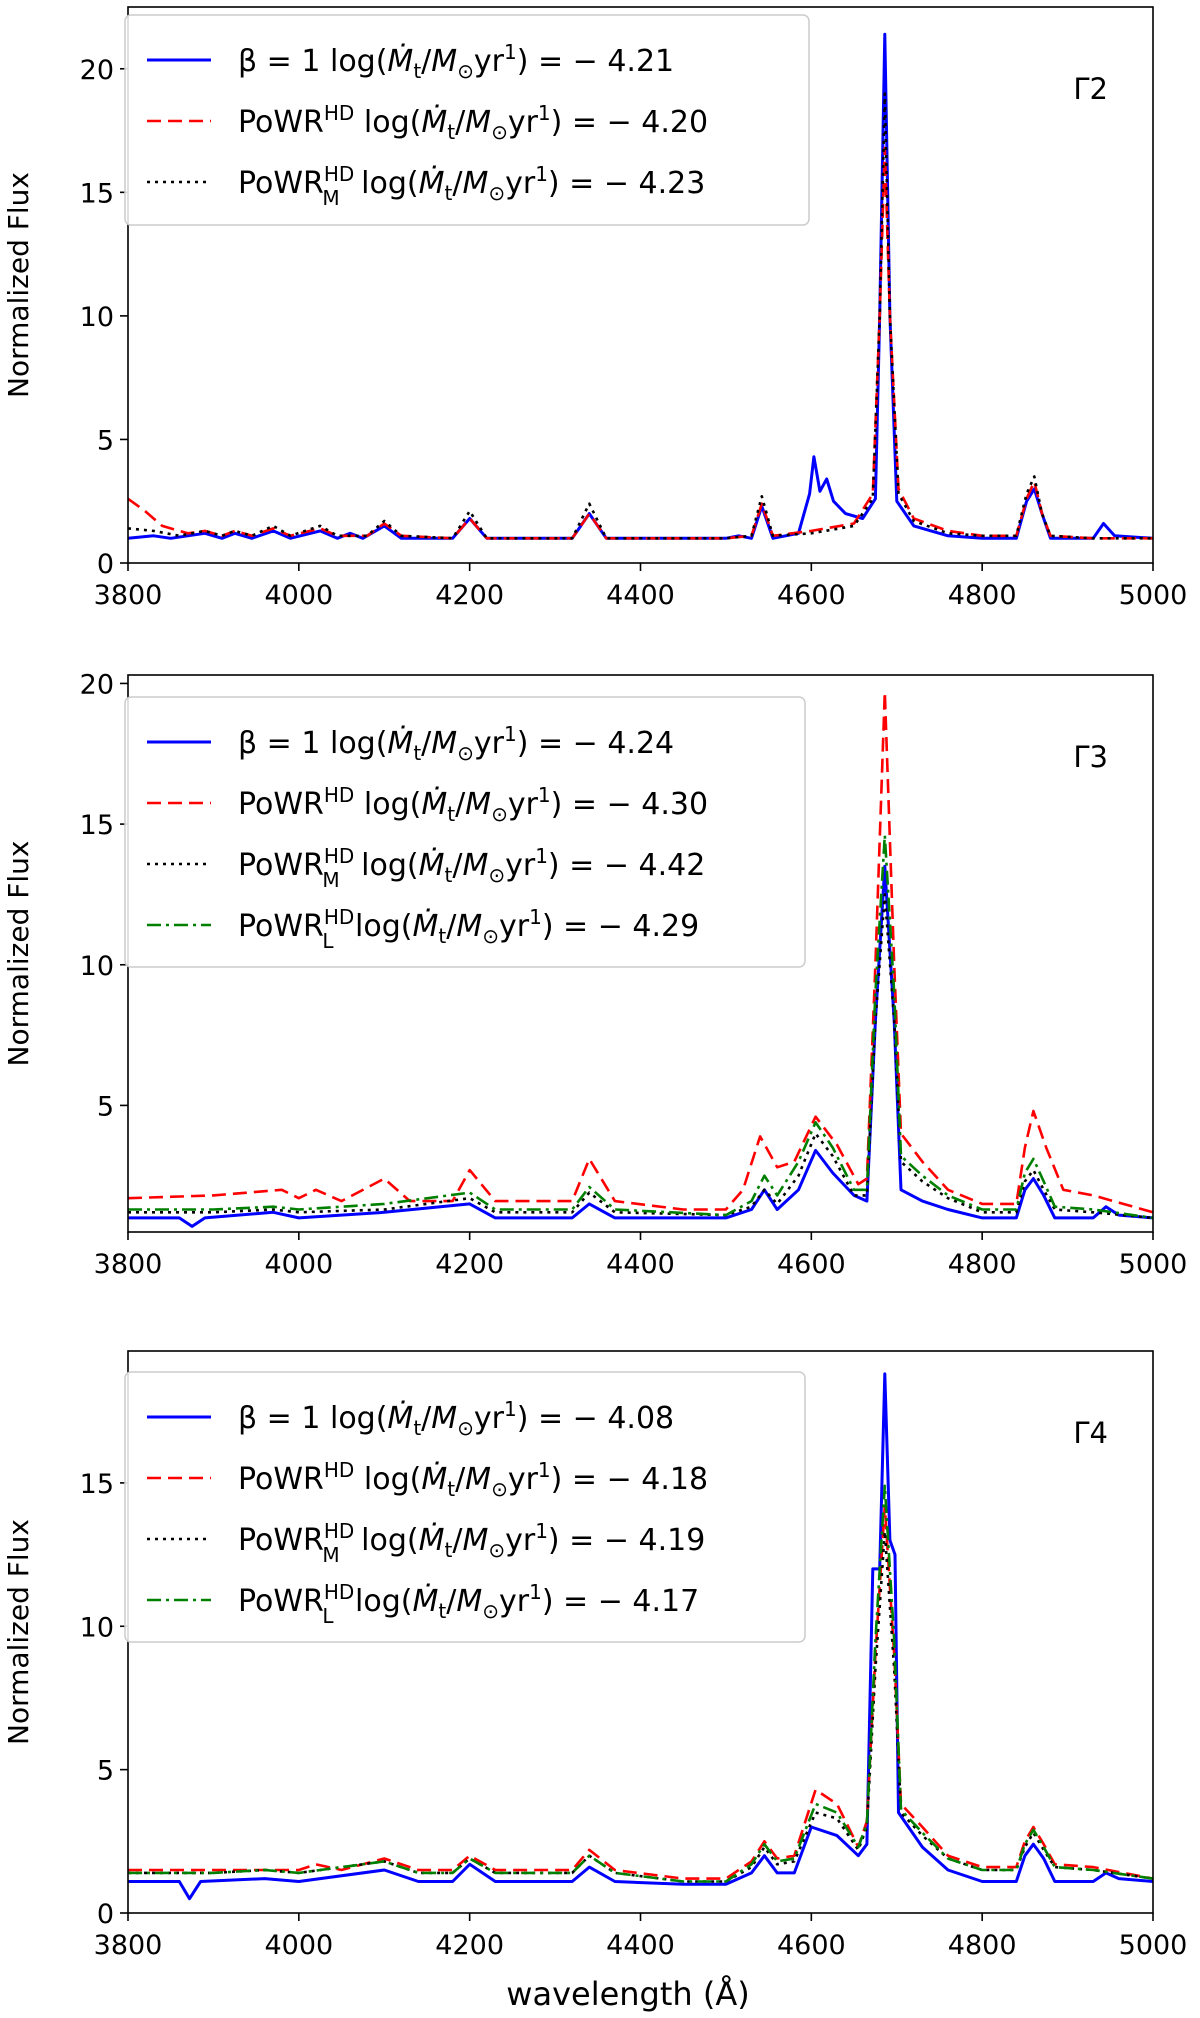 This screenshot has width=1200, height=2018. What do you see at coordinates (1090, 757) in the screenshot?
I see `panel-label: Γ3` at bounding box center [1090, 757].